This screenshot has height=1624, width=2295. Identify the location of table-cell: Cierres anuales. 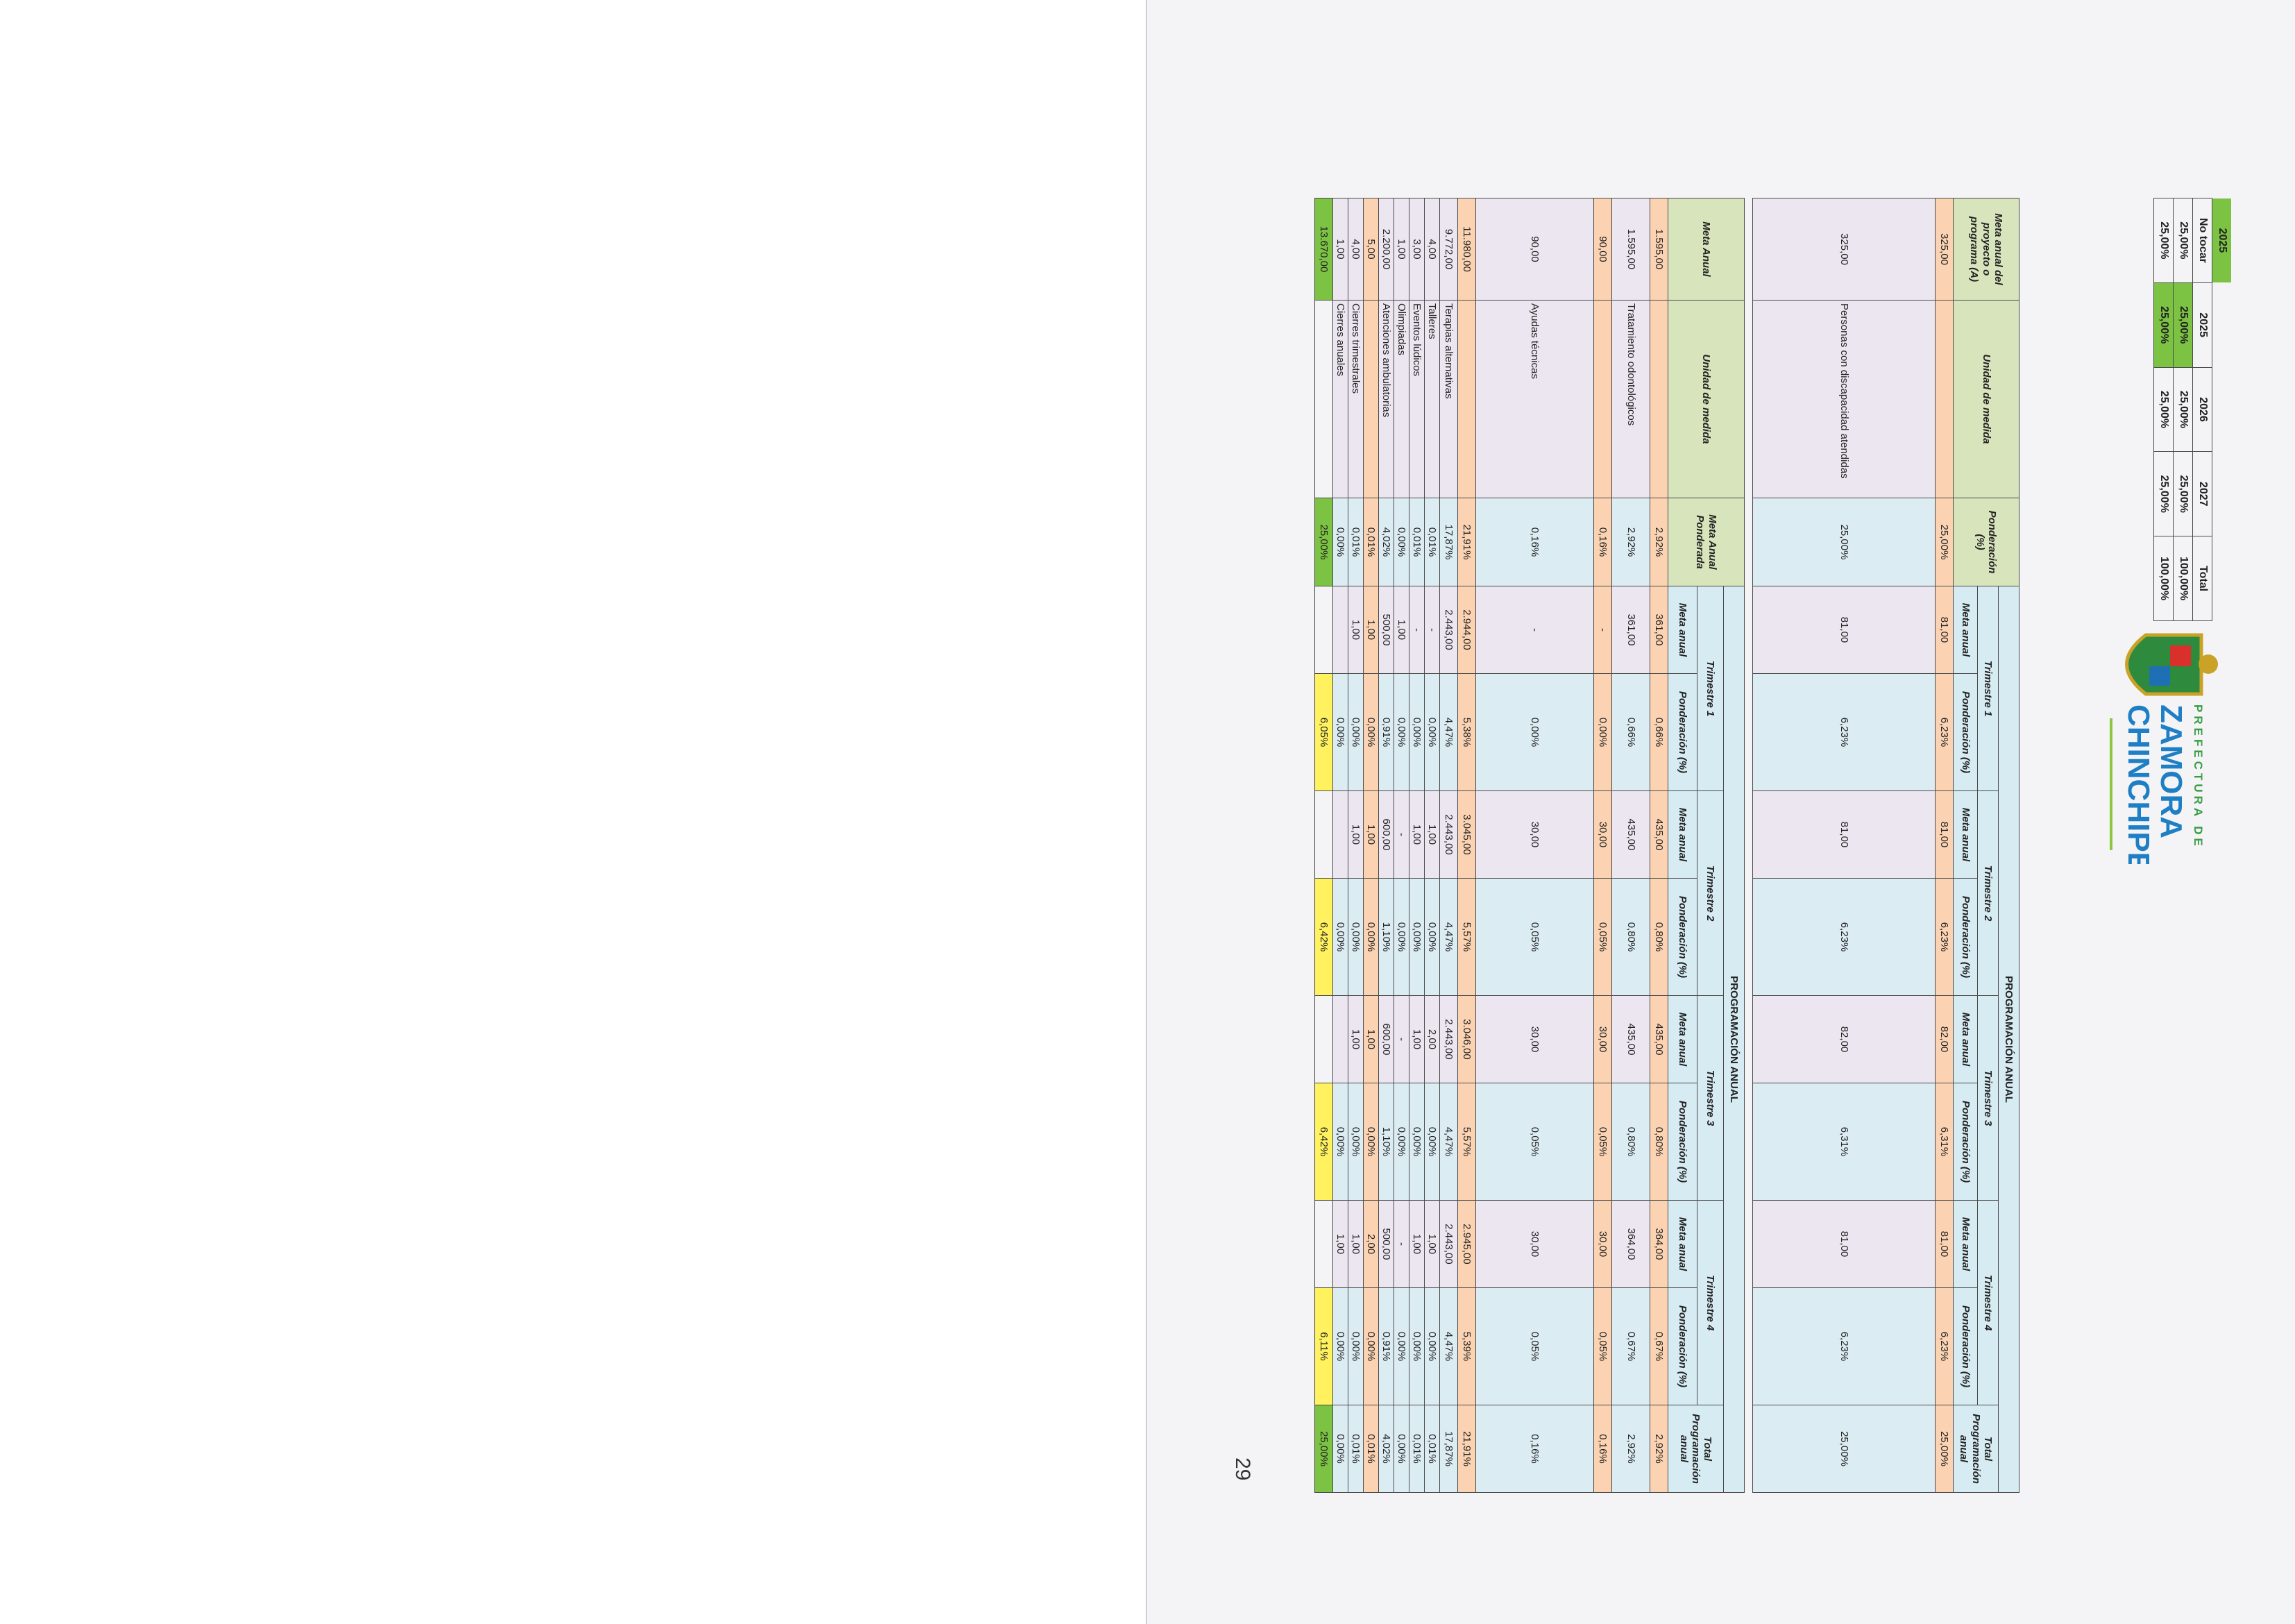
(1340, 399).